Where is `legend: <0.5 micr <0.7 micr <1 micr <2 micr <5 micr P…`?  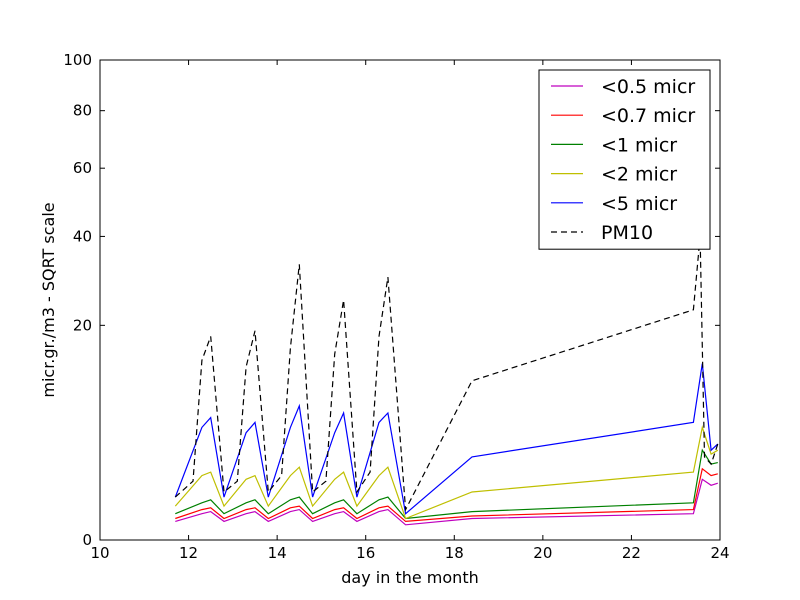 legend: <0.5 micr <0.7 micr <1 micr <2 micr <5 micr P… is located at coordinates (624, 159).